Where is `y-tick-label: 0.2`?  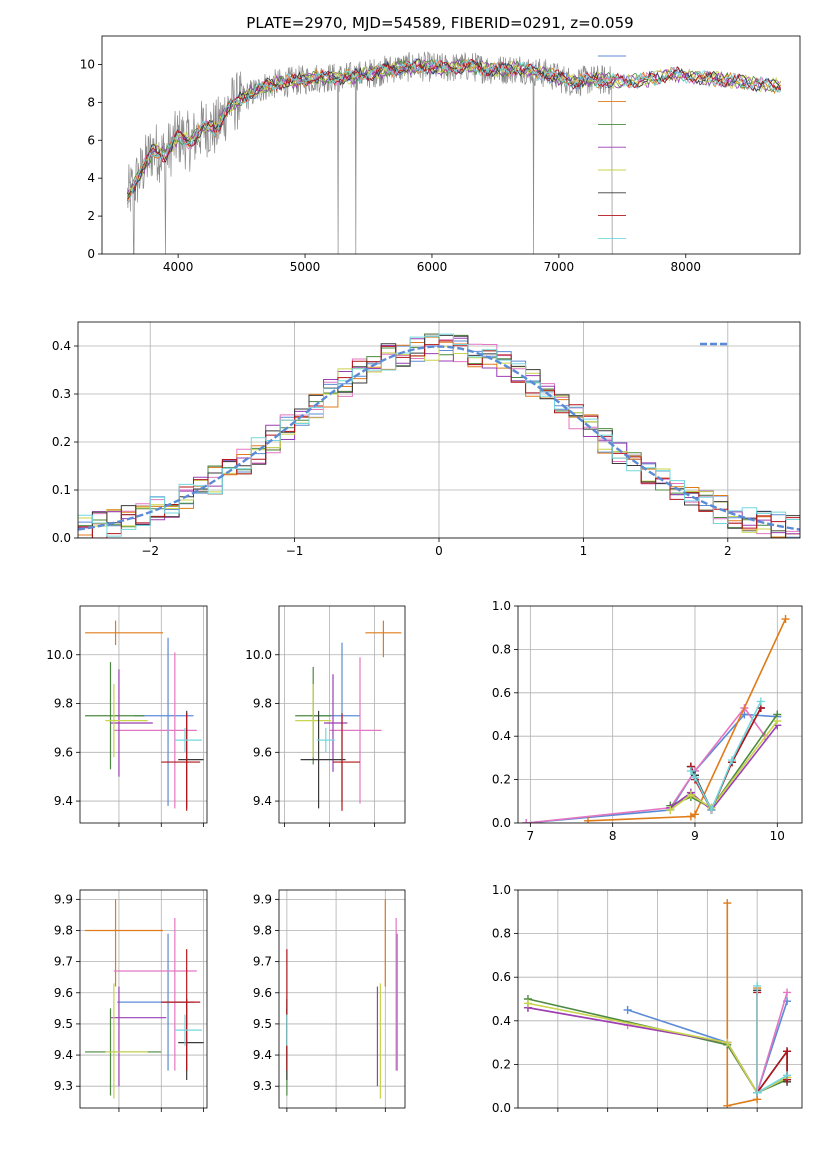 y-tick-label: 0.2 is located at coordinates (61, 442).